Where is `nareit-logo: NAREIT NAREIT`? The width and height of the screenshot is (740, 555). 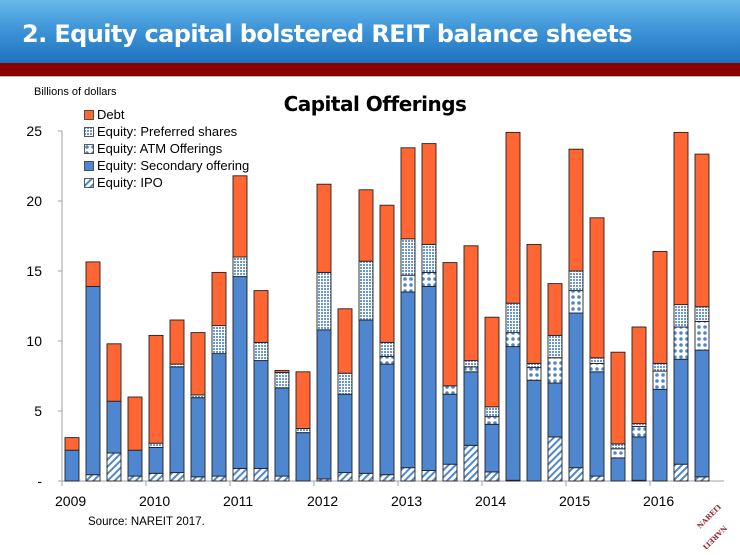
nareit-logo: NAREIT NAREIT is located at coordinates (712, 527).